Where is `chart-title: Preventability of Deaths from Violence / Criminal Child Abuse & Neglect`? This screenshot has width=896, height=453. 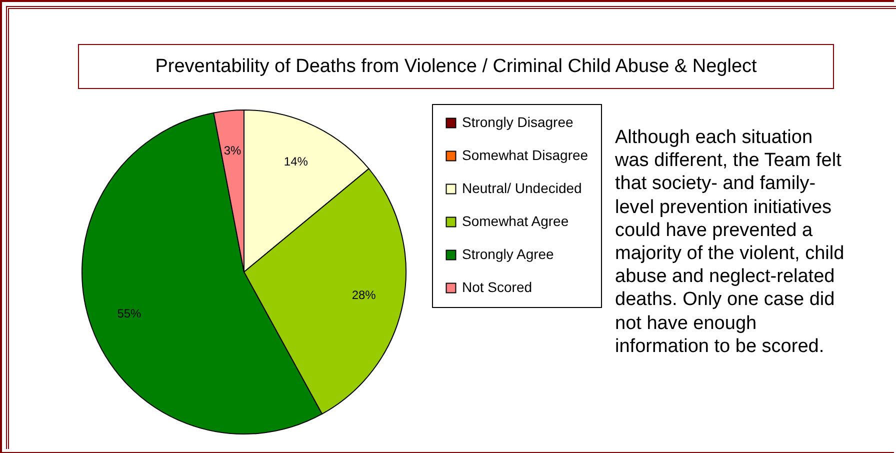 chart-title: Preventability of Deaths from Violence / Criminal Child Abuse & Neglect is located at coordinates (456, 66).